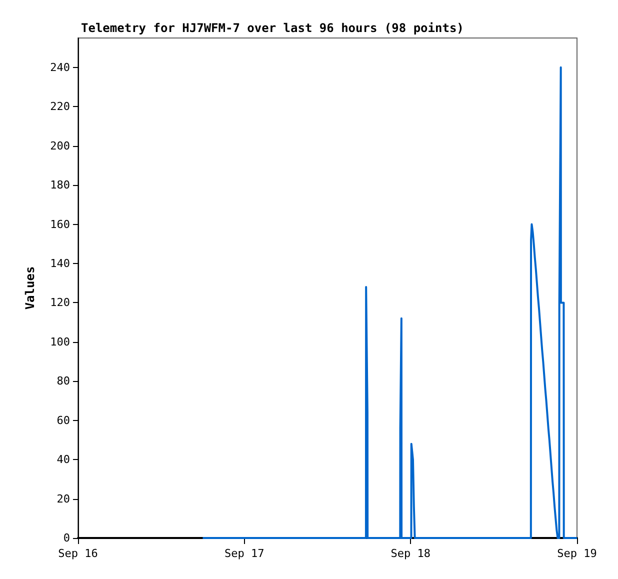 This screenshot has width=618, height=579. I want to click on y-tick-label: 100, so click(60, 341).